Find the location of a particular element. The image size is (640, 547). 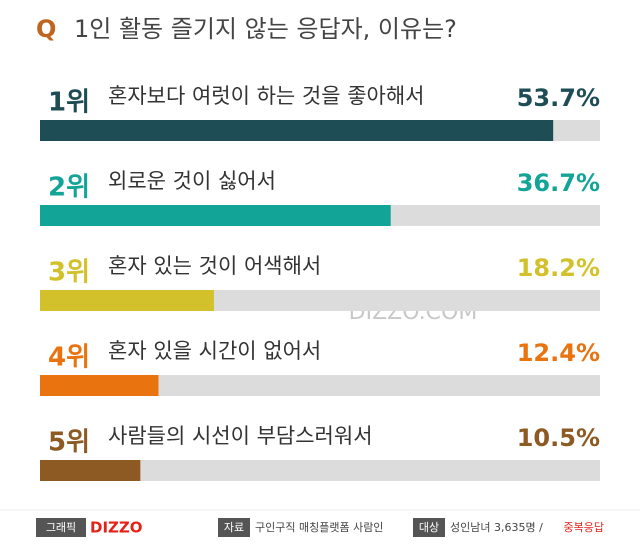

category-label: 외로운 것이 싫어서 is located at coordinates (192, 181).